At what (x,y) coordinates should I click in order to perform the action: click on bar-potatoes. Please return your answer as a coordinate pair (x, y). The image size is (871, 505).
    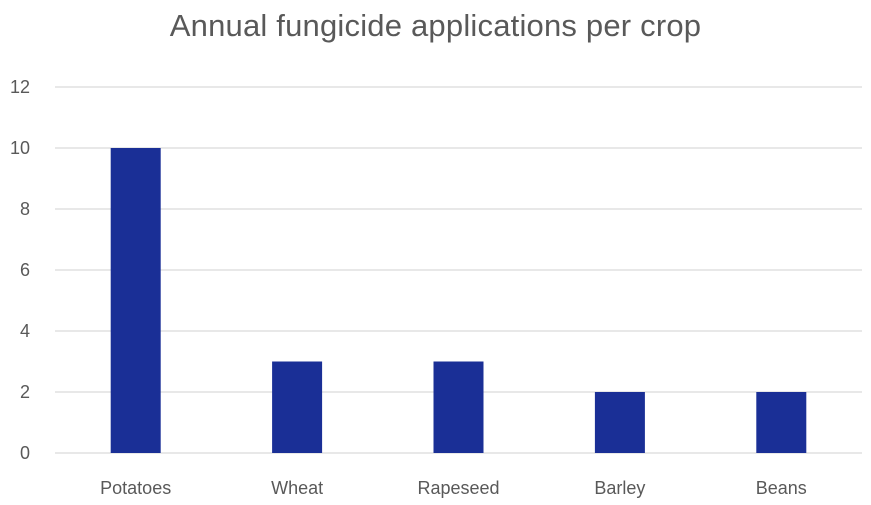
    Looking at the image, I should click on (135, 300).